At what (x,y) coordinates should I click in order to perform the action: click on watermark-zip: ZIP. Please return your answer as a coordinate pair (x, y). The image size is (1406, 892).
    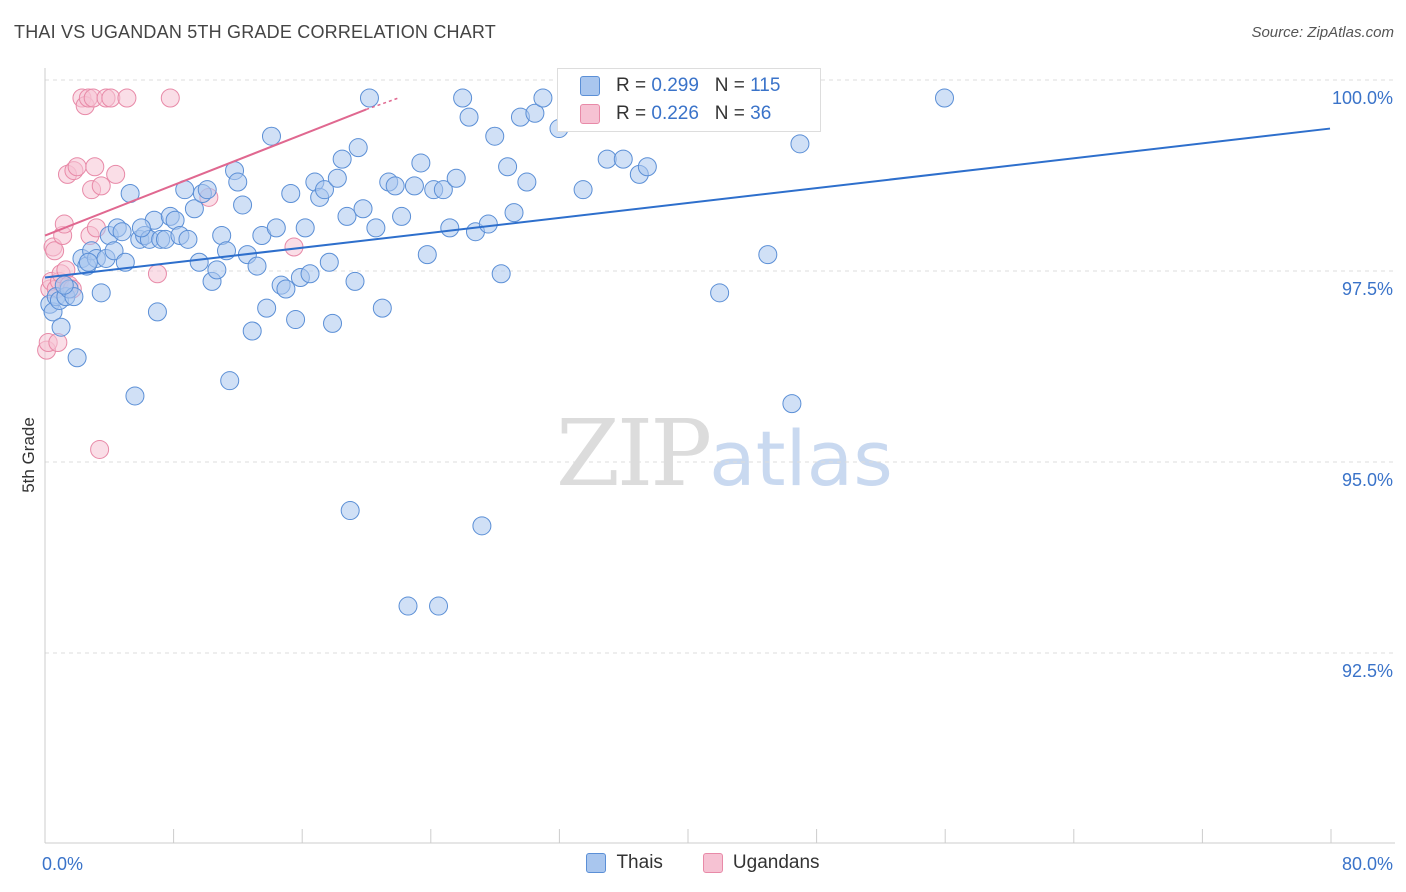
    Looking at the image, I should click on (634, 453).